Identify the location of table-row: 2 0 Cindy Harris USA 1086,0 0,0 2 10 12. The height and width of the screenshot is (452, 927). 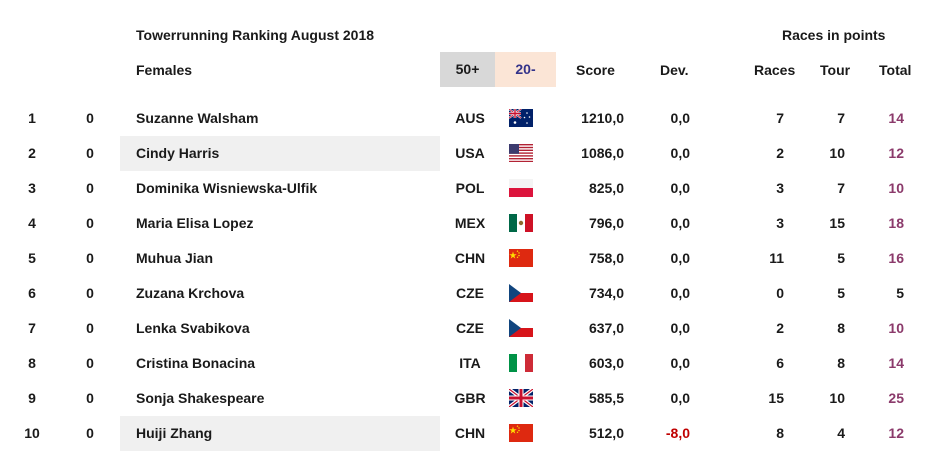
(463, 153).